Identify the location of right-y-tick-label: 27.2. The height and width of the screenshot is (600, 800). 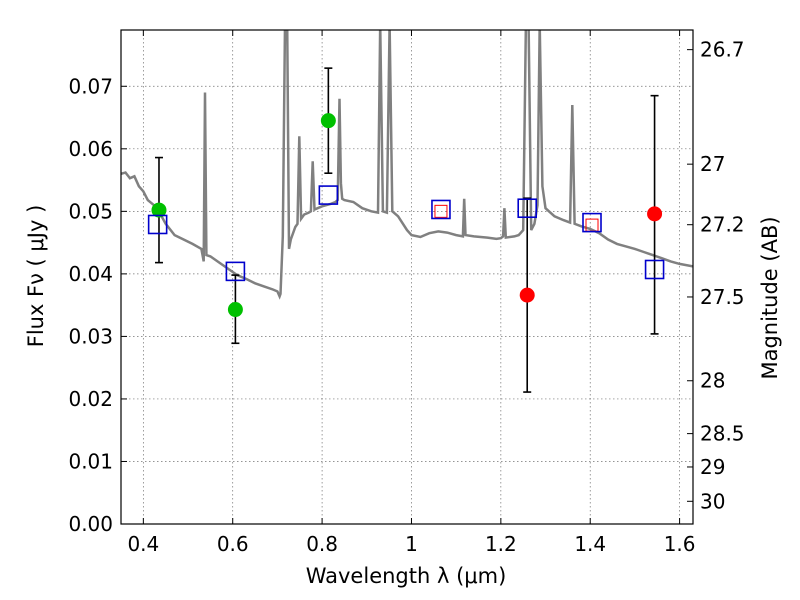
(722, 225).